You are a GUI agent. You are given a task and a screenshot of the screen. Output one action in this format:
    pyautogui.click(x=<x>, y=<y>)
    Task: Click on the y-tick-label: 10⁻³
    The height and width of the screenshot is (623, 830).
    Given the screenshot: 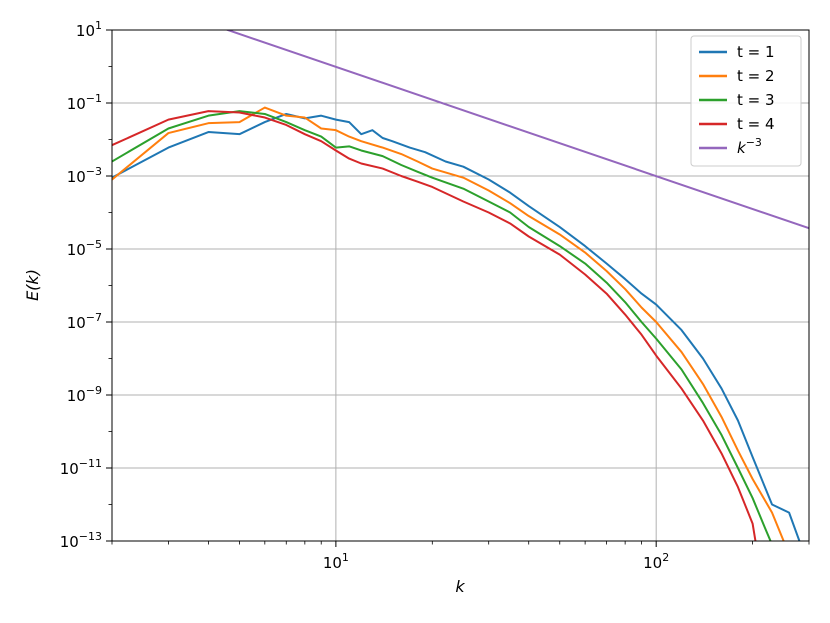 What is the action you would take?
    pyautogui.click(x=84, y=175)
    